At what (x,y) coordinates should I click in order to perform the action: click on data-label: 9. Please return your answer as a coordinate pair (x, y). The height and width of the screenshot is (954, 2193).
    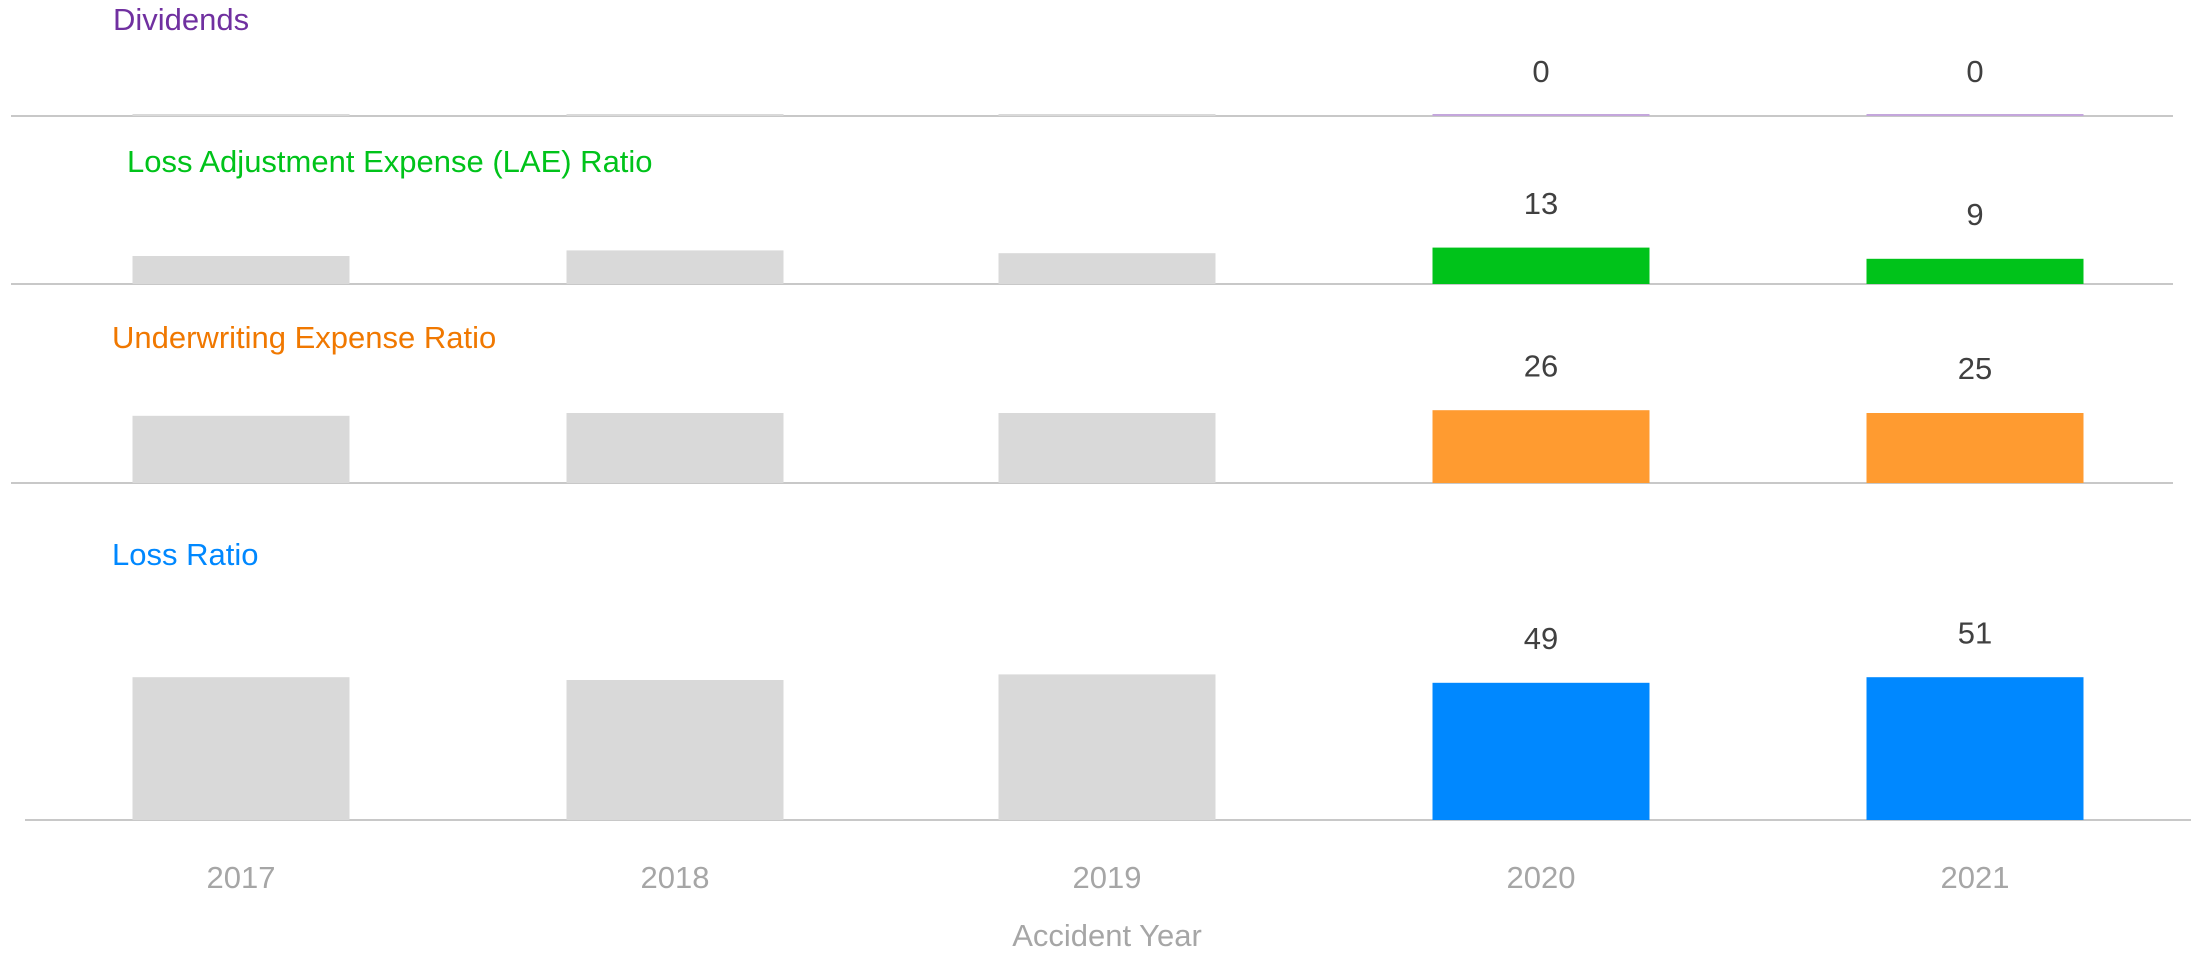
    Looking at the image, I should click on (1974, 214).